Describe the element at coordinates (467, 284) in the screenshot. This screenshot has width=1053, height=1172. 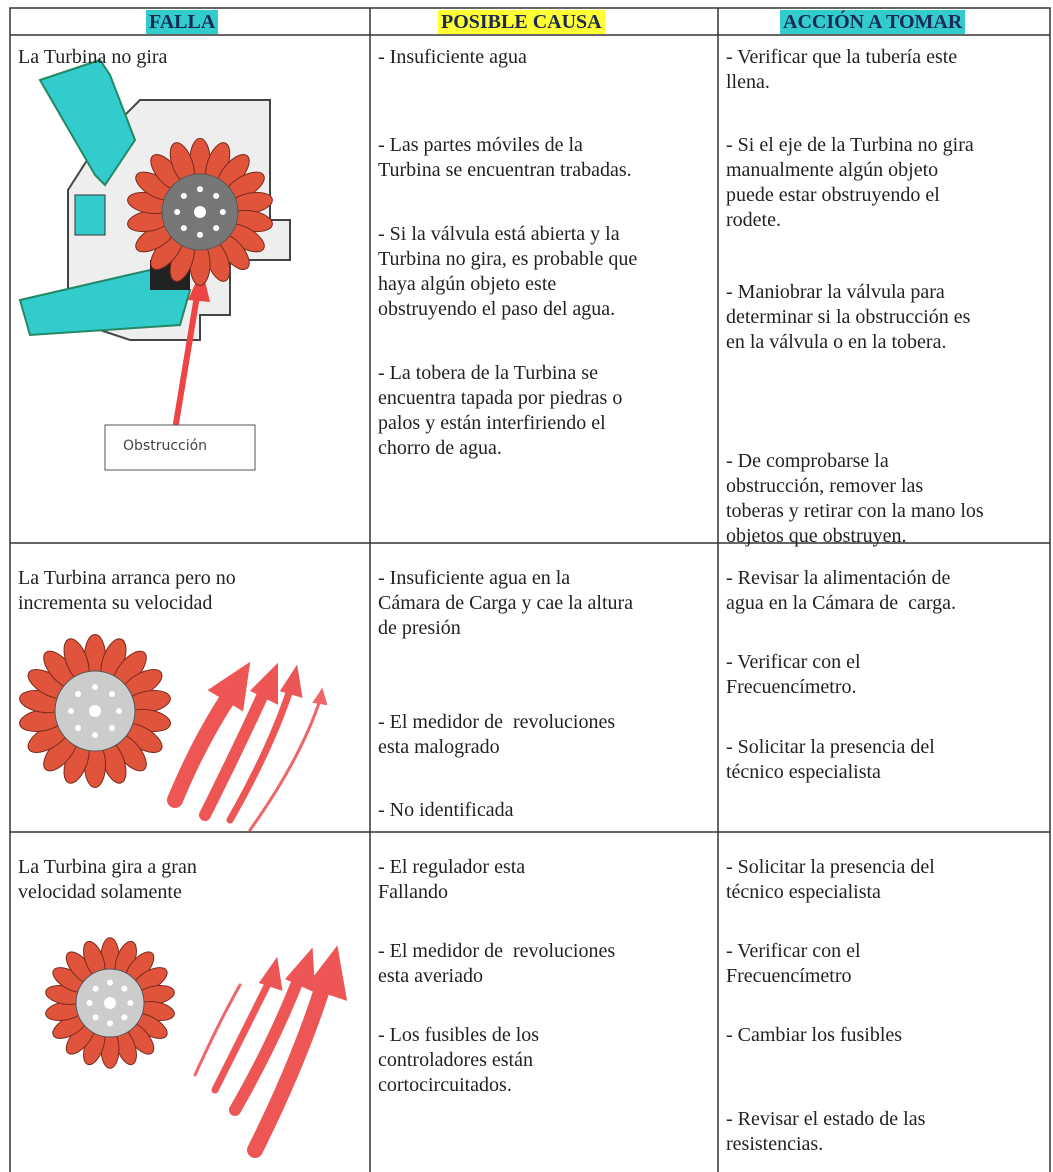
I see `cell-text: haya algún objeto este` at that location.